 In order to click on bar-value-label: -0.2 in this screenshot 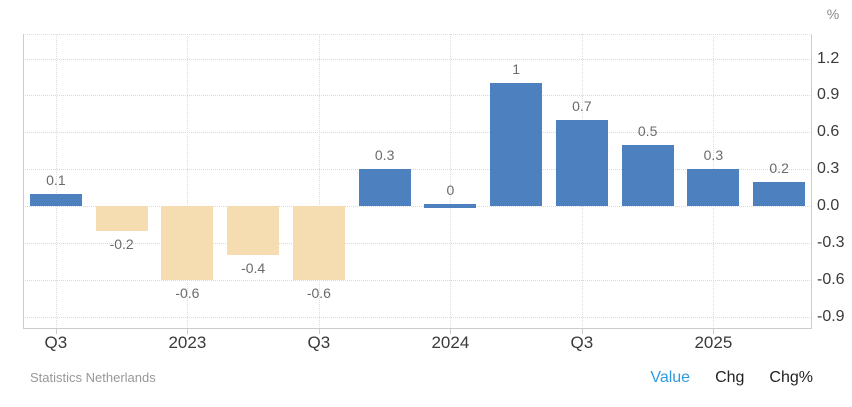, I will do `click(121, 243)`.